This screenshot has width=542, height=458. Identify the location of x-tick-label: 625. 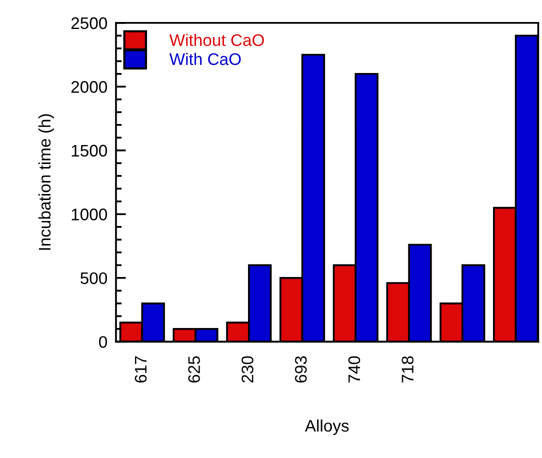
(194, 369).